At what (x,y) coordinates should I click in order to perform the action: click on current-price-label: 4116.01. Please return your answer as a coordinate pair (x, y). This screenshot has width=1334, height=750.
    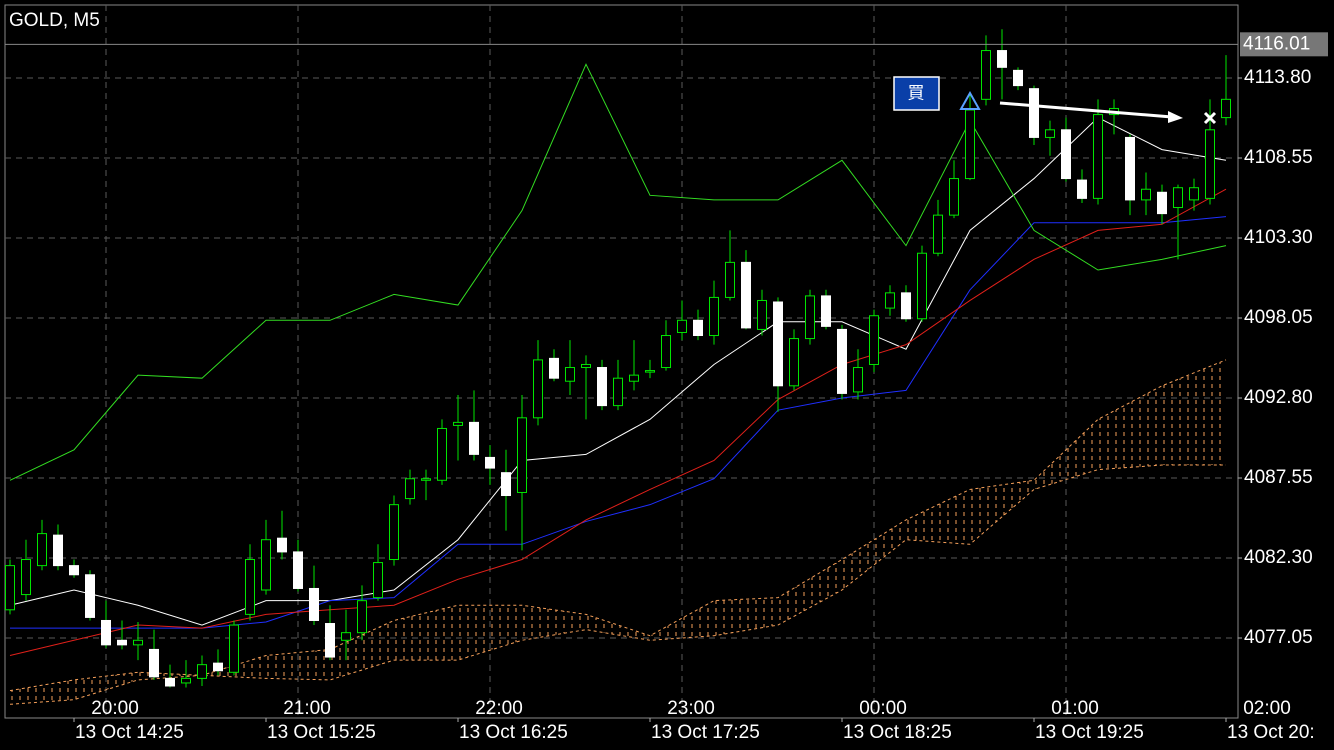
    Looking at the image, I should click on (1276, 43).